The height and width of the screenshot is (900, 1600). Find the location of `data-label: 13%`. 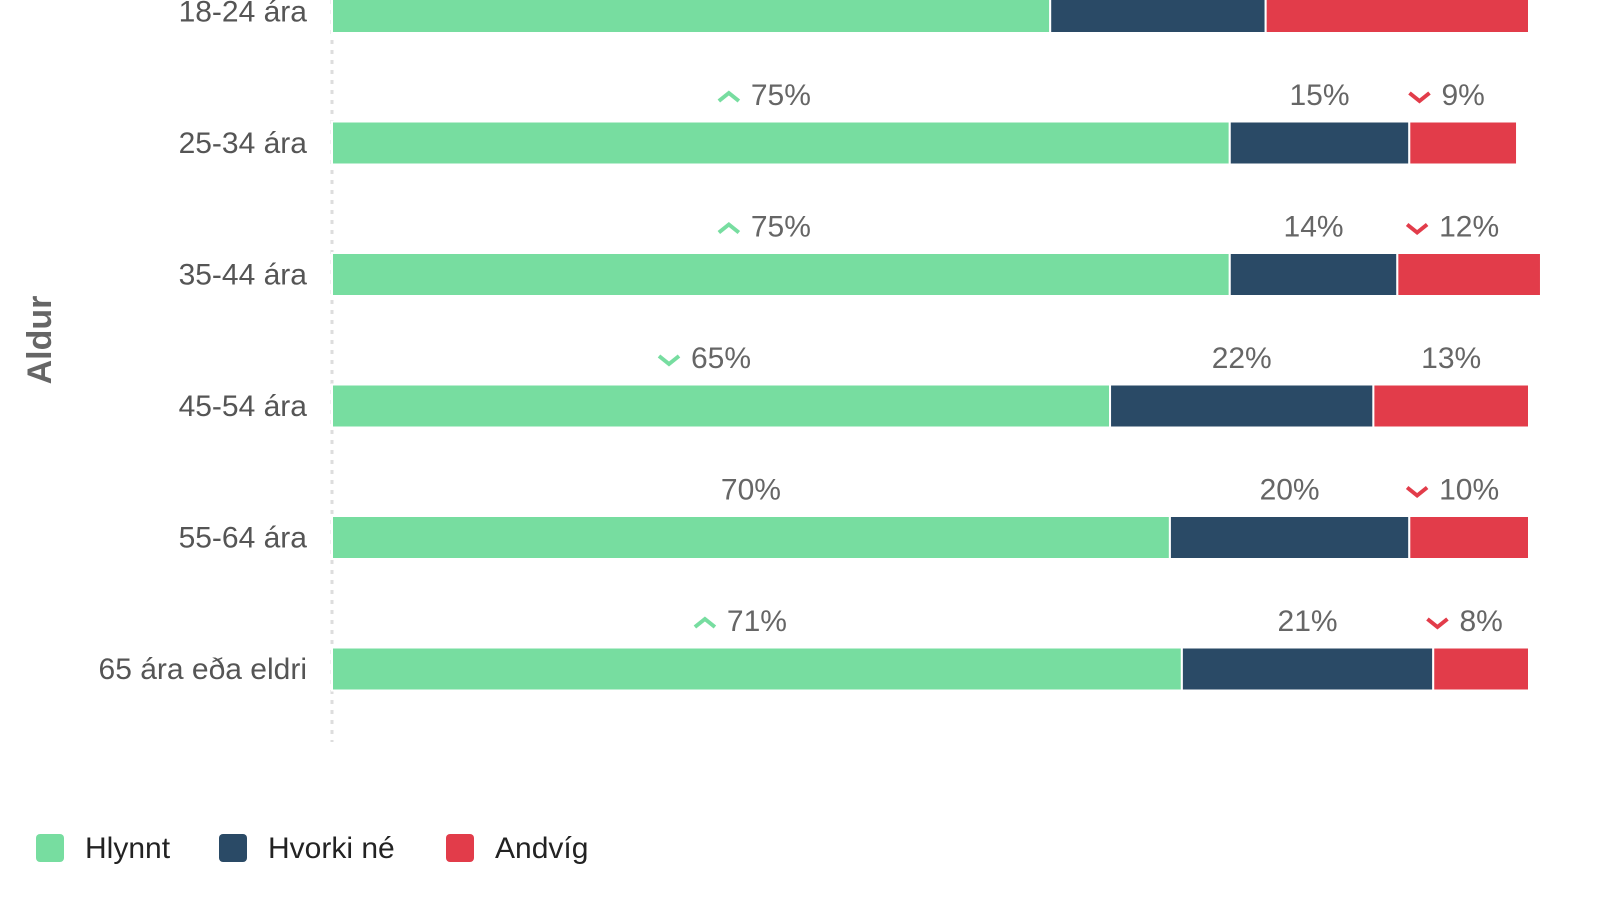

data-label: 13% is located at coordinates (1451, 358).